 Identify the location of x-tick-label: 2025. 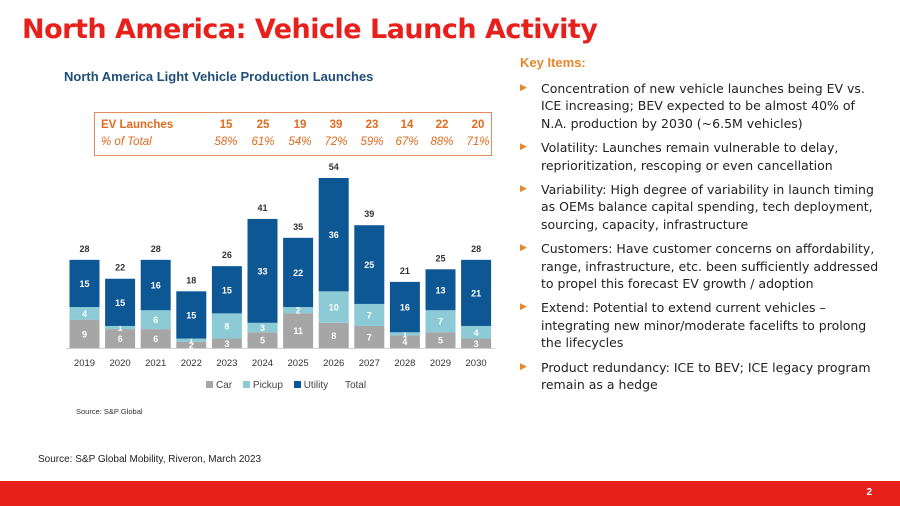
(298, 363).